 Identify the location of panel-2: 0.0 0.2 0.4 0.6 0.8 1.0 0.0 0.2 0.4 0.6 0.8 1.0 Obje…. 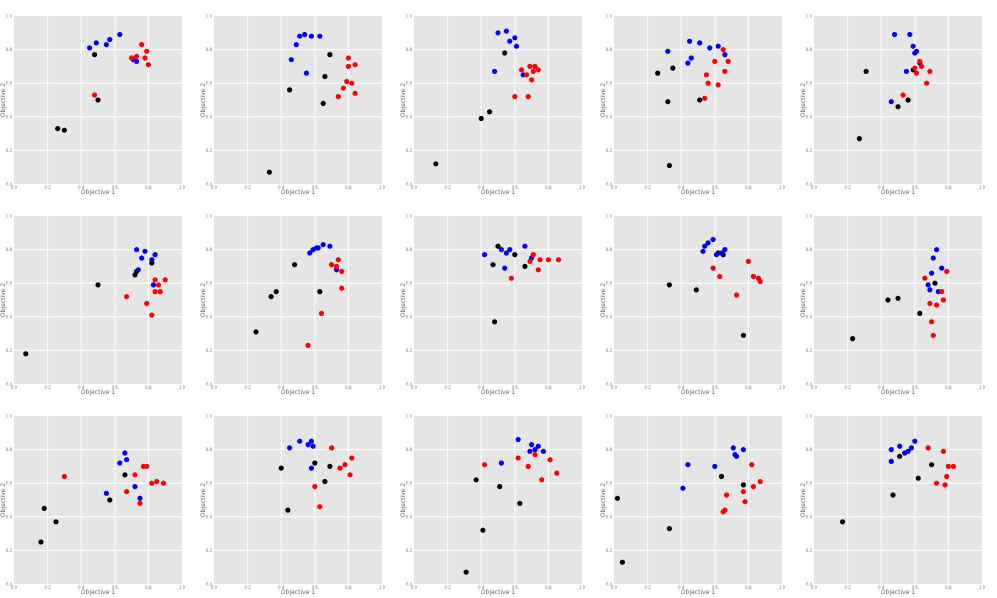
(293, 105).